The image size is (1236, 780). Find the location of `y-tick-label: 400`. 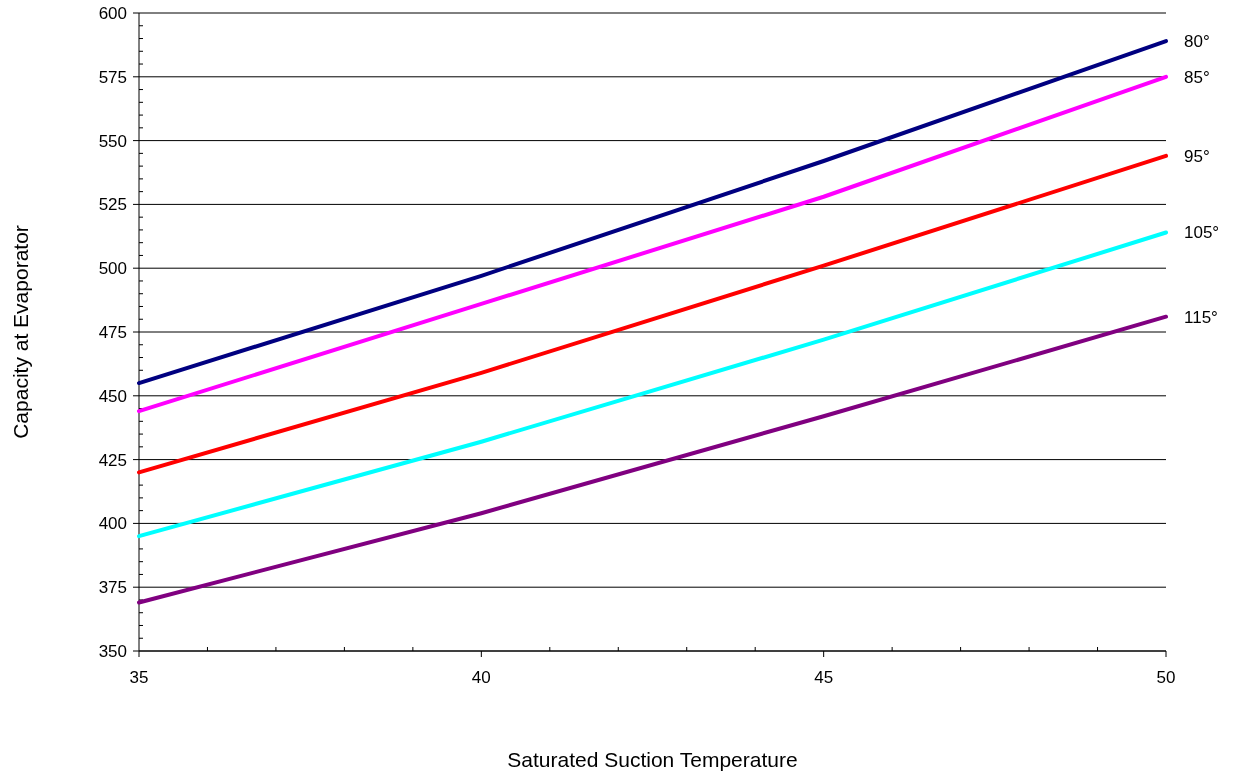

y-tick-label: 400 is located at coordinates (112, 524).